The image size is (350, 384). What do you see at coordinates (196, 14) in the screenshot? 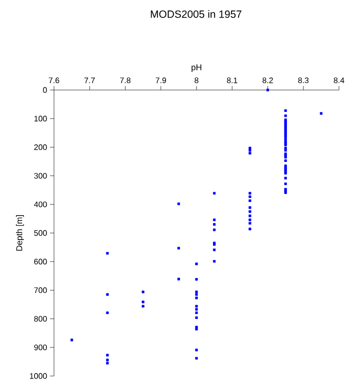
I see `chart-title: MODS2005 in 1957` at bounding box center [196, 14].